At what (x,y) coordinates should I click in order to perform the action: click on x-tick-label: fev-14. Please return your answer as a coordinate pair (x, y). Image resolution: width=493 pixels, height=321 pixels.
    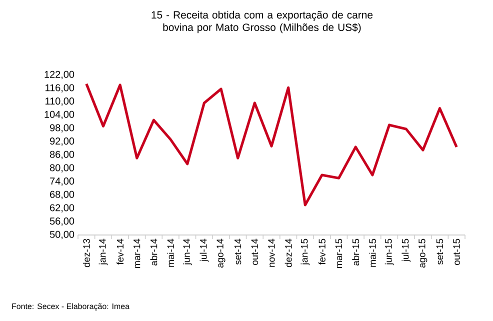
    Looking at the image, I should click on (120, 251).